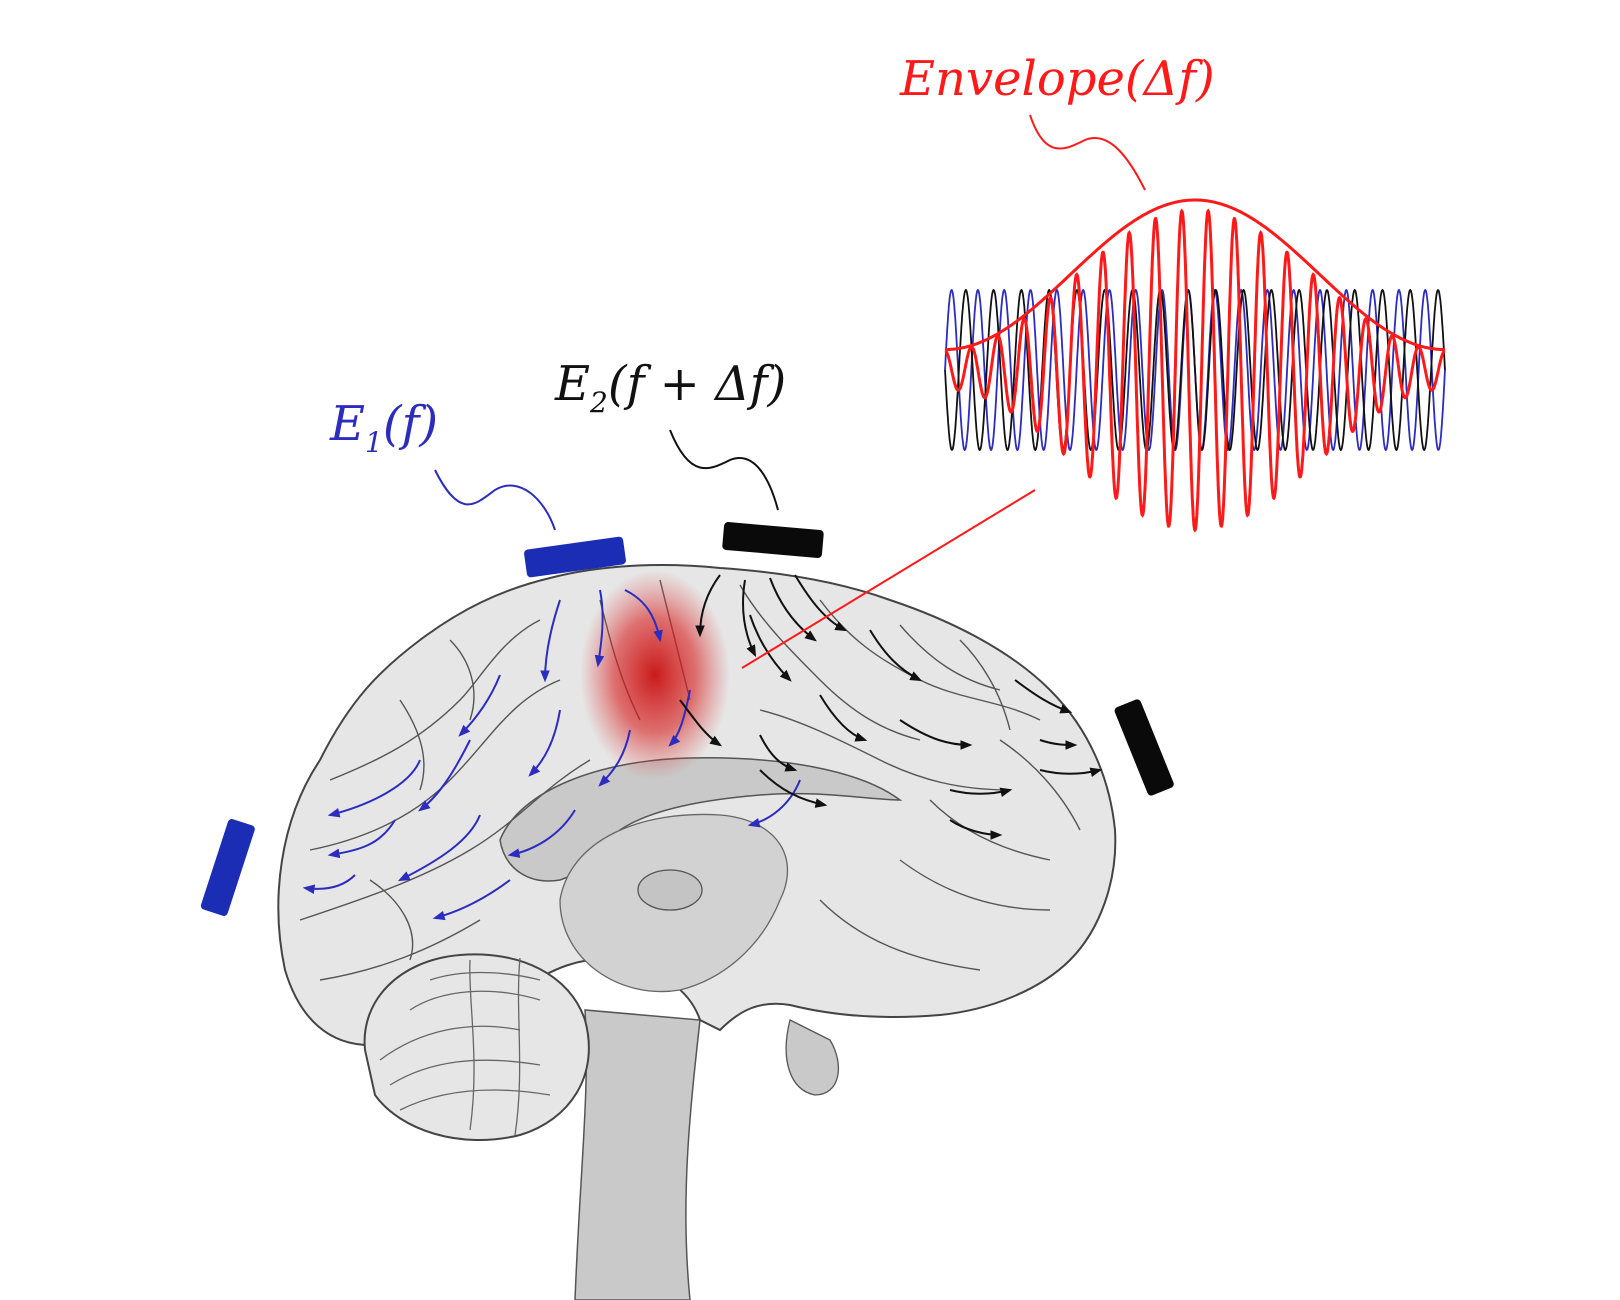 This screenshot has width=1620, height=1300. I want to click on brainstem, so click(637, 1154).